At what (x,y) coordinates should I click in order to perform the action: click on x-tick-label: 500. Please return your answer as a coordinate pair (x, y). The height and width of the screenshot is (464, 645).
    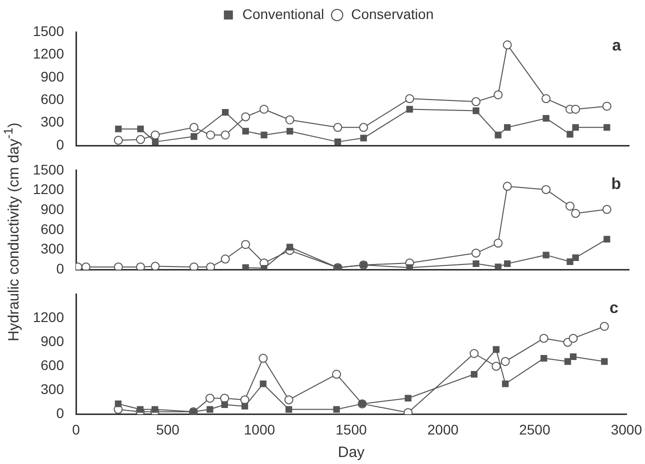
    Looking at the image, I should click on (168, 429).